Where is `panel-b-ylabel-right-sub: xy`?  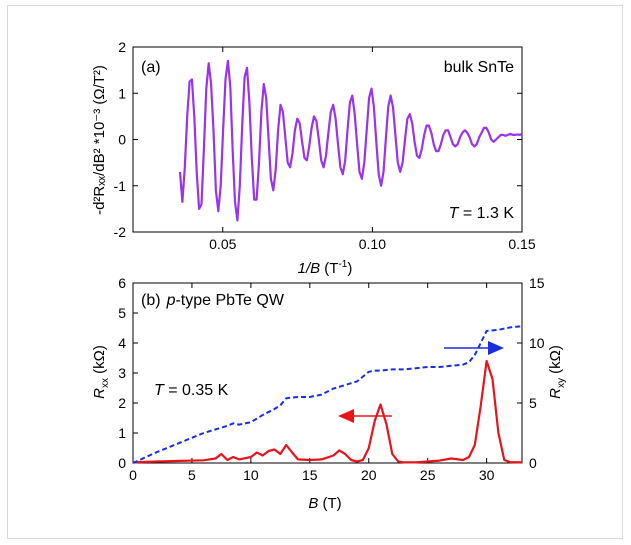 panel-b-ylabel-right-sub: xy is located at coordinates (561, 383).